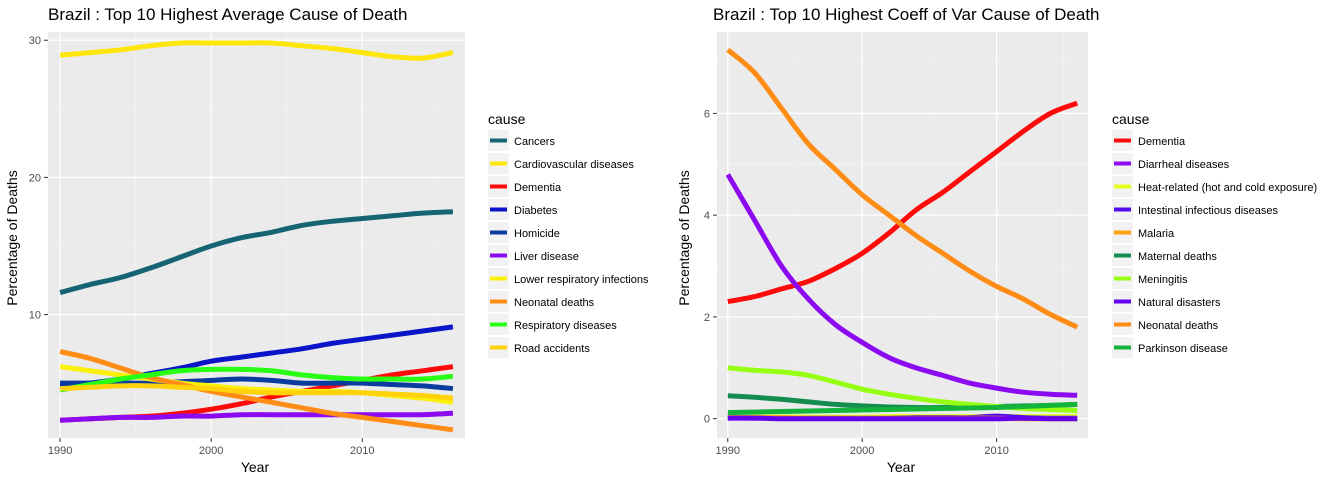  Describe the element at coordinates (902, 418) in the screenshot. I see `series-line-natural-disasters` at that location.